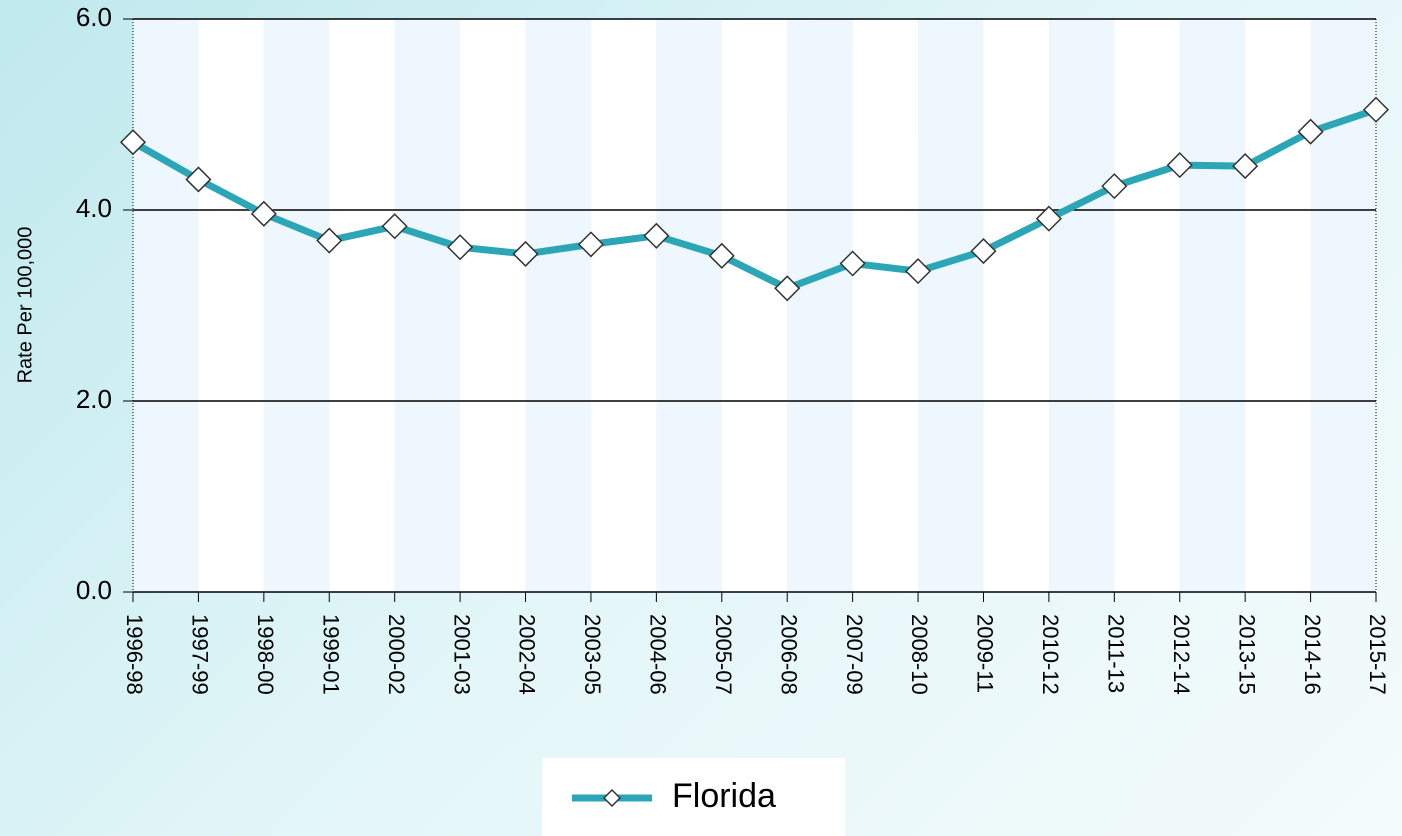 Image resolution: width=1402 pixels, height=836 pixels. Describe the element at coordinates (25, 305) in the screenshot. I see `y-axis-label: Rate Per 100,000` at that location.